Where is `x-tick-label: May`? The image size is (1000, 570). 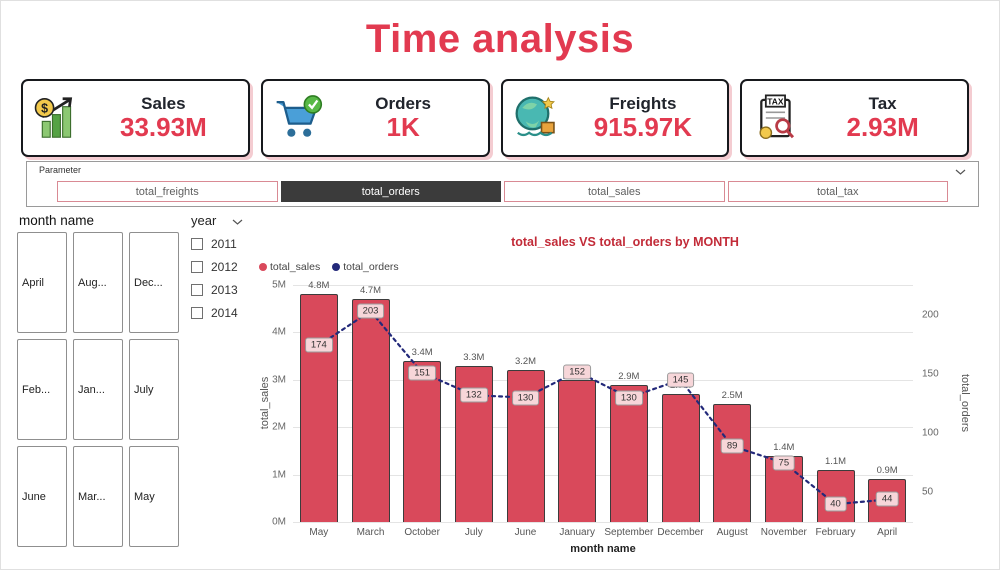 x-tick-label: May is located at coordinates (319, 532).